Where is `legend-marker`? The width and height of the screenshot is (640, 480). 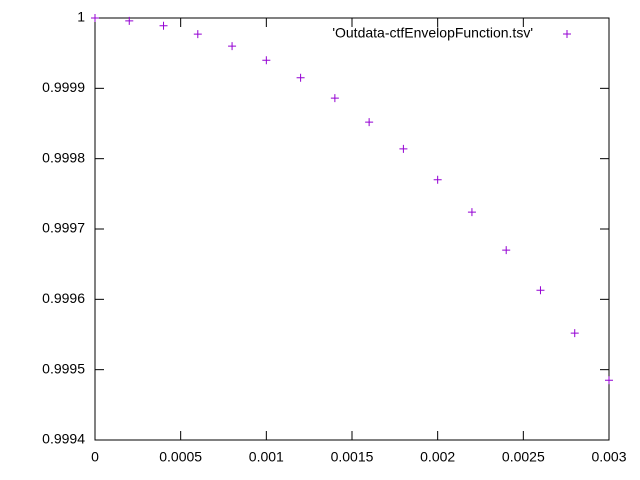
legend-marker is located at coordinates (567, 34).